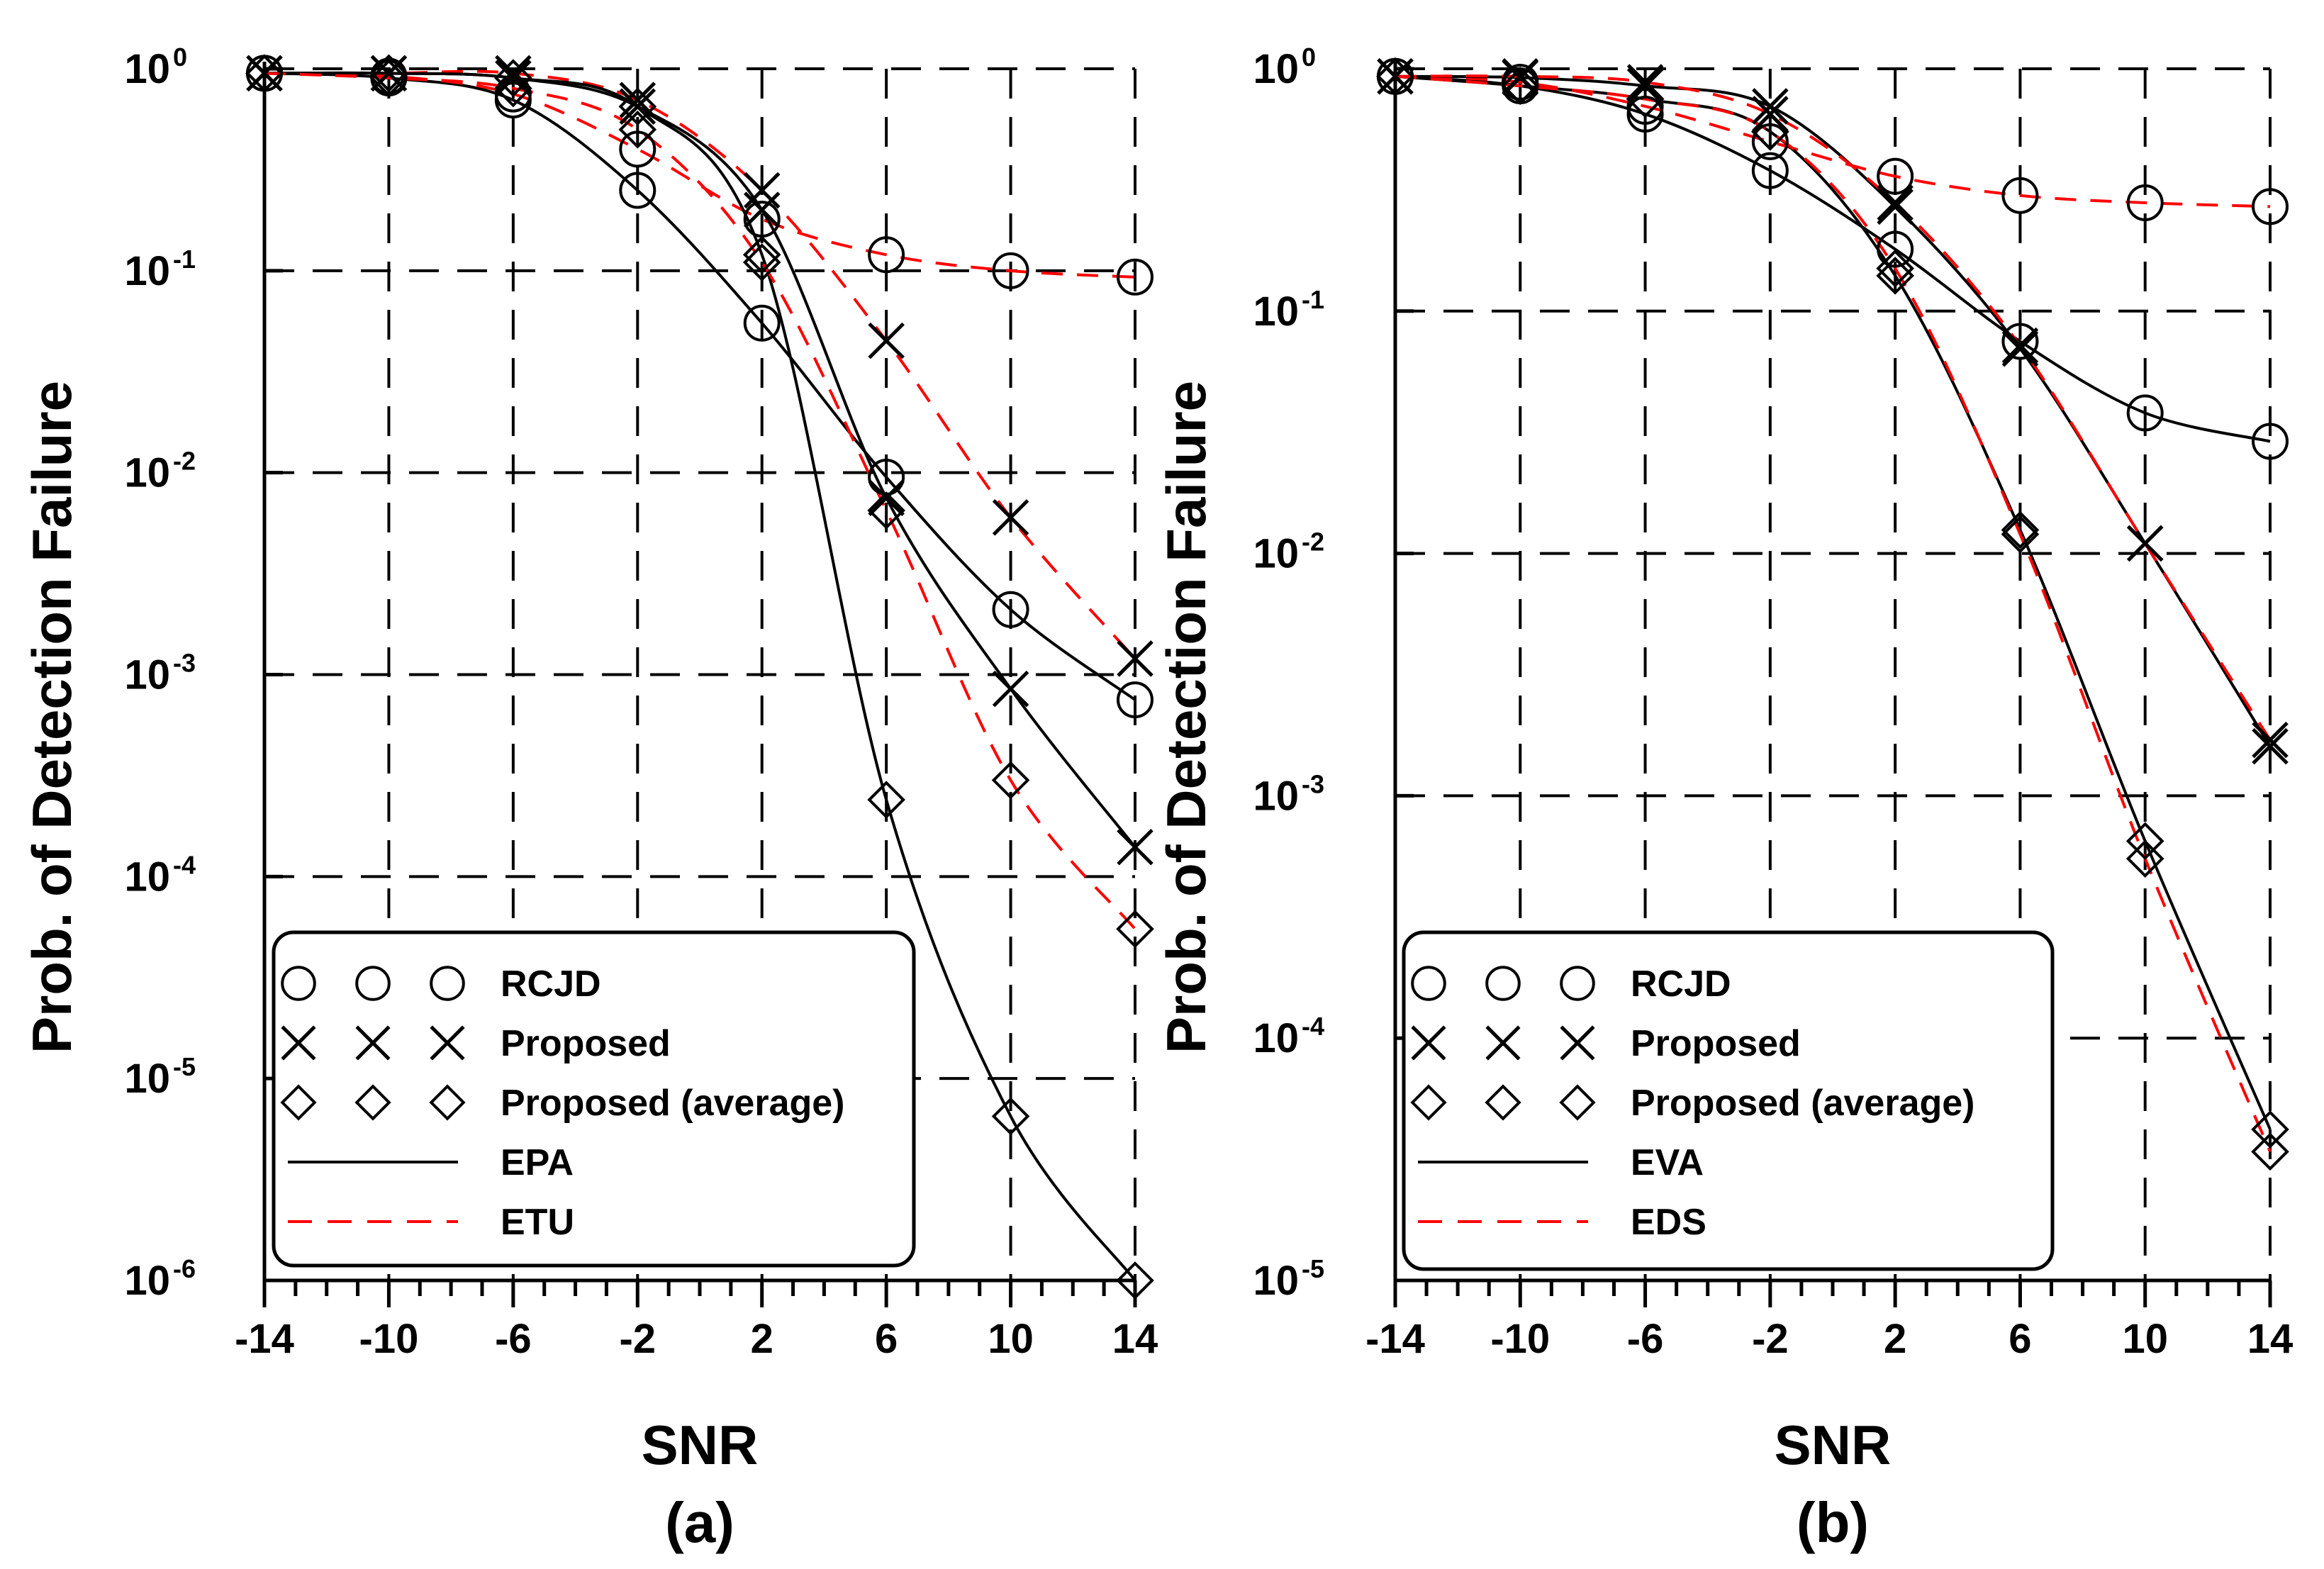  I want to click on x-axis-title: SNR, so click(1834, 1445).